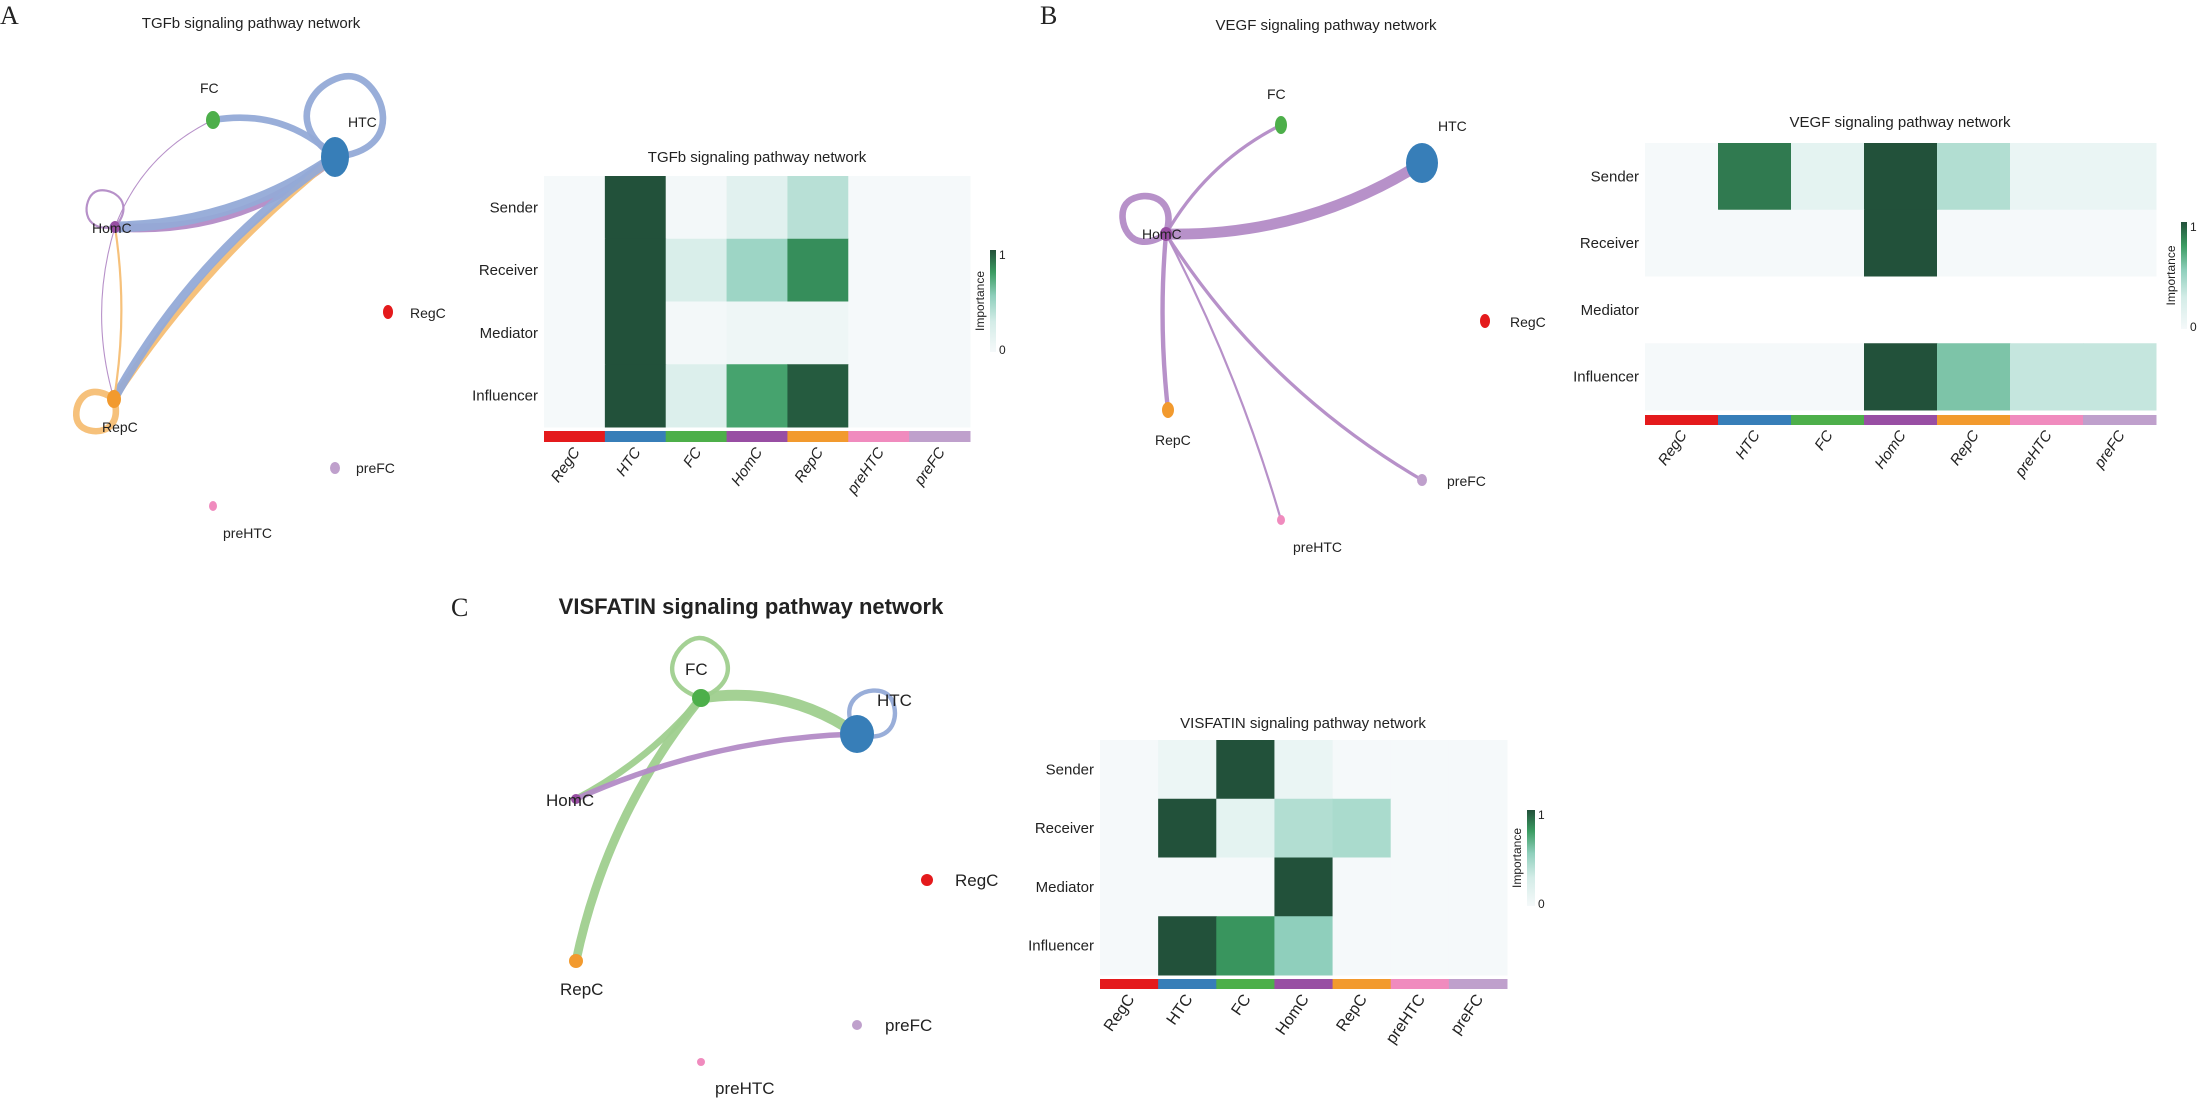  What do you see at coordinates (514, 207) in the screenshot?
I see `row-label: Sender` at bounding box center [514, 207].